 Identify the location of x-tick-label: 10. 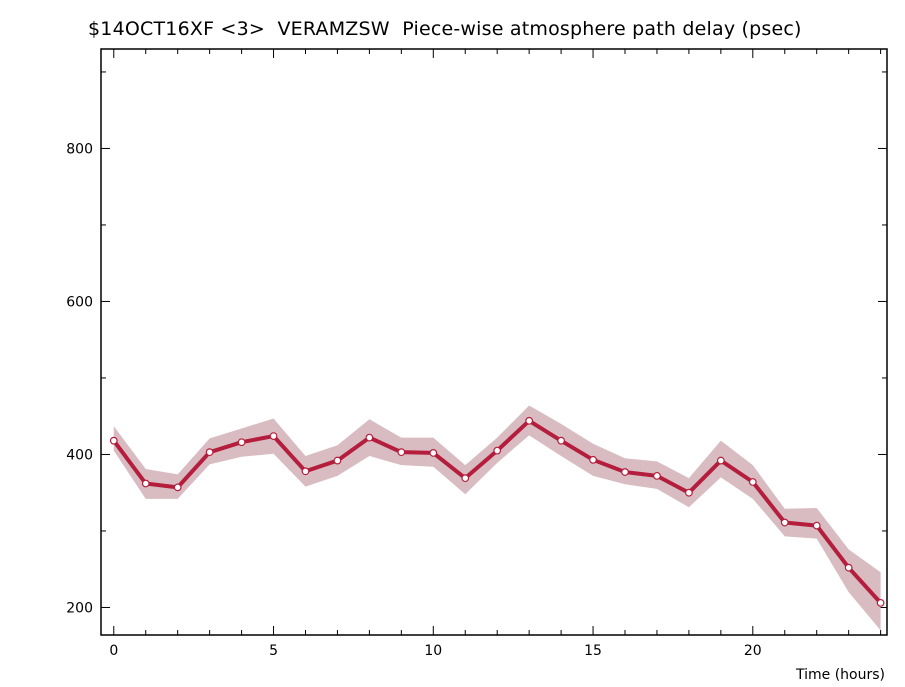
(433, 651).